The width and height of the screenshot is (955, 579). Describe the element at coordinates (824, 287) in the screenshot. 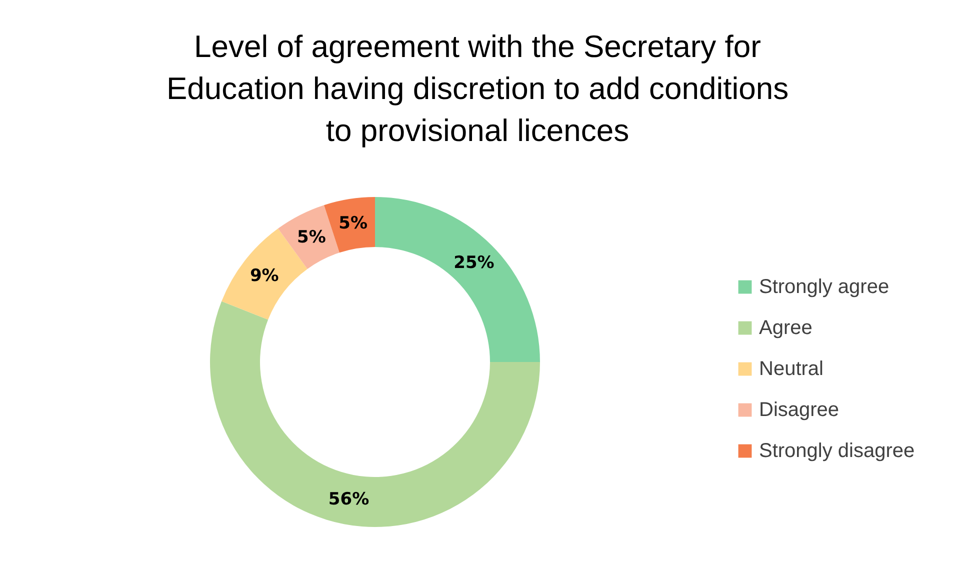

I see `legend-label: Strongly agree` at that location.